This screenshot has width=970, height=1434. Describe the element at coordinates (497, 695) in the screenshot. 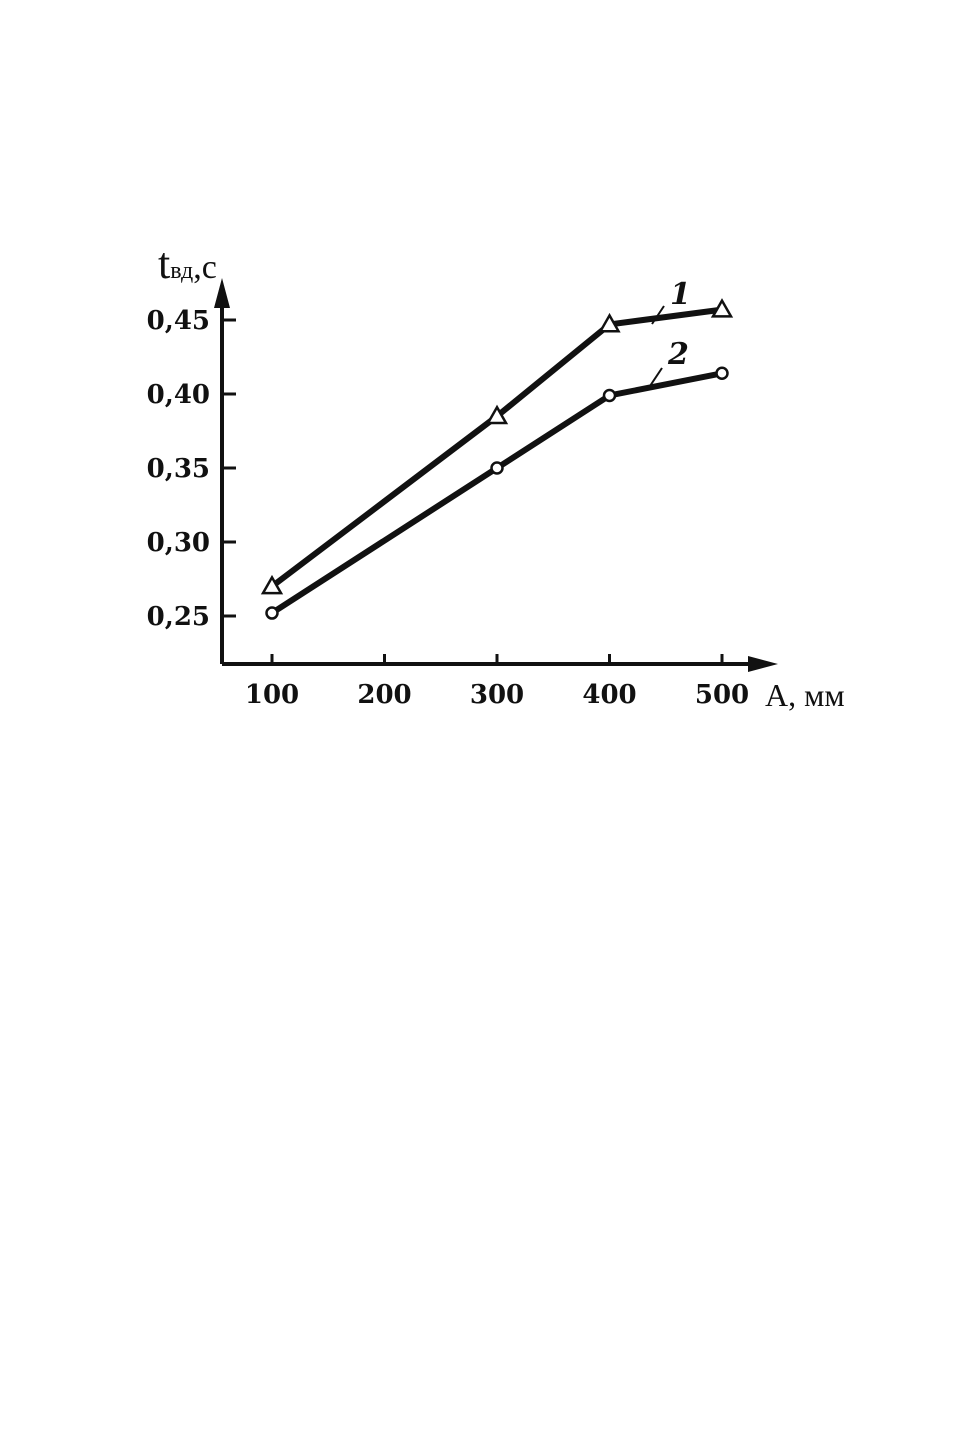

I see `x-tick-label: 300` at that location.